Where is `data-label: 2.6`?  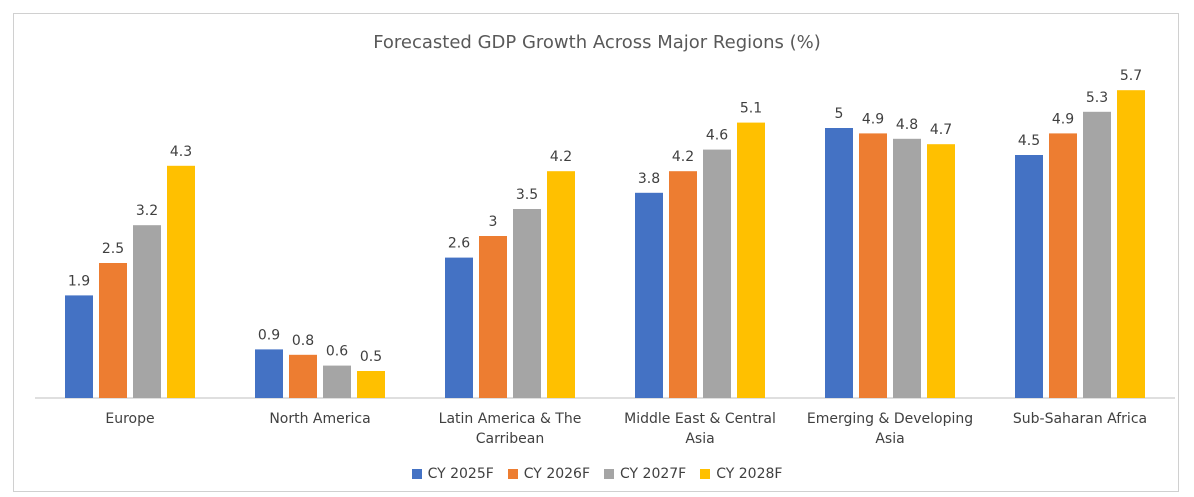 data-label: 2.6 is located at coordinates (459, 244).